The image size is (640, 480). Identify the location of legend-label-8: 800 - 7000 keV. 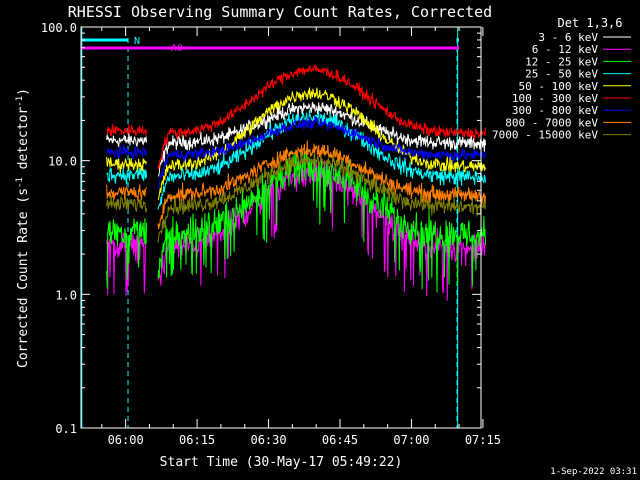
(551, 122).